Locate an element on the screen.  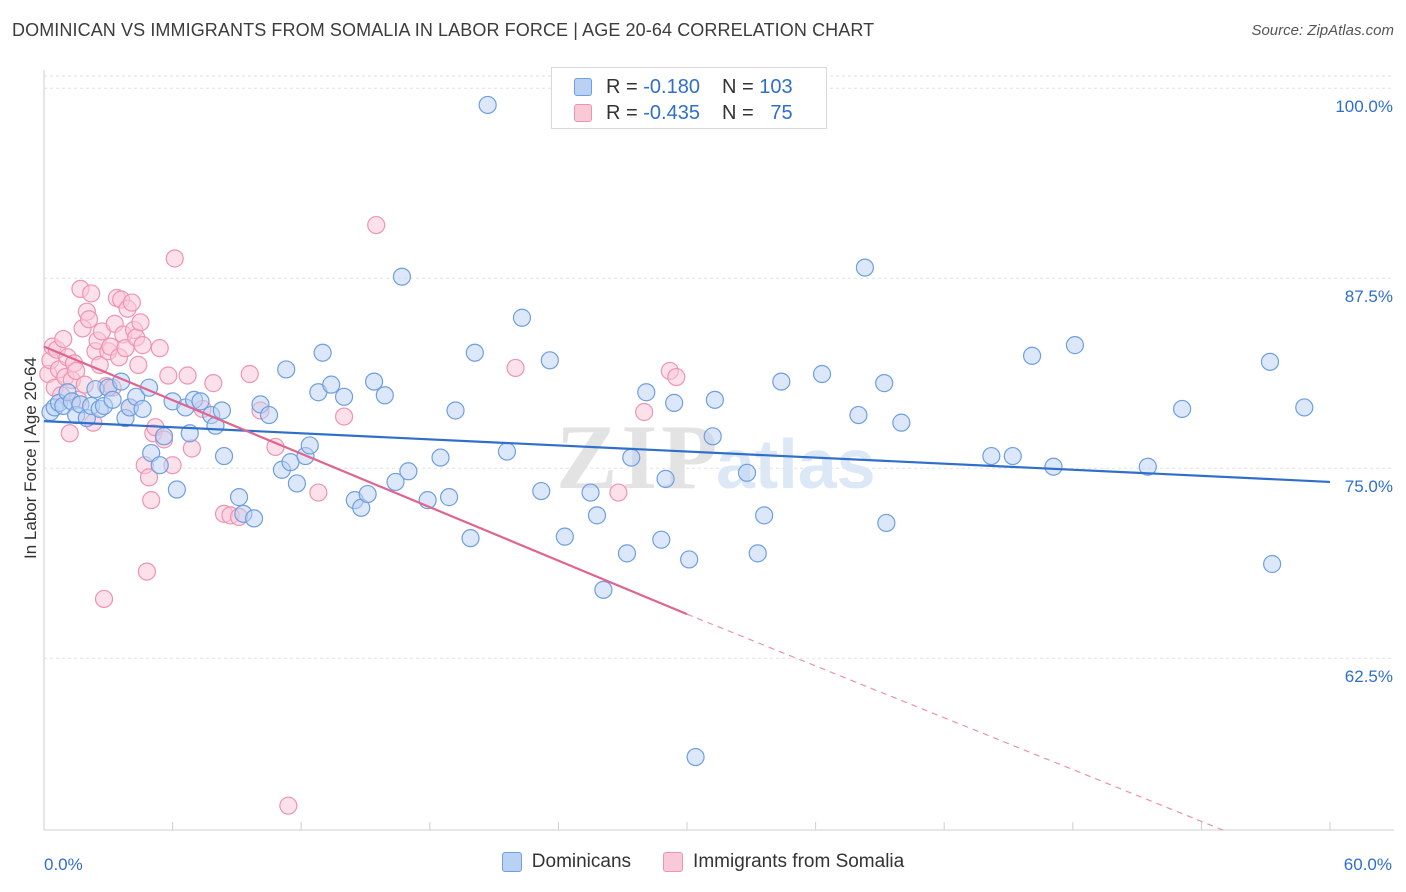
y-tick-label: 75.0% is located at coordinates (1369, 486).